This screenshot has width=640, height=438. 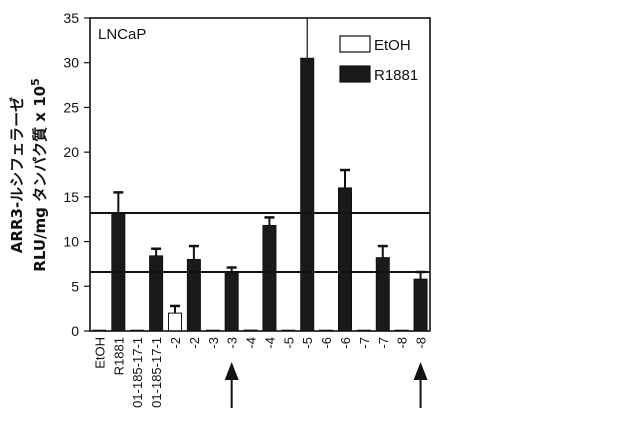 What do you see at coordinates (35, 82) in the screenshot?
I see `y-axis-label-exponent: 5` at bounding box center [35, 82].